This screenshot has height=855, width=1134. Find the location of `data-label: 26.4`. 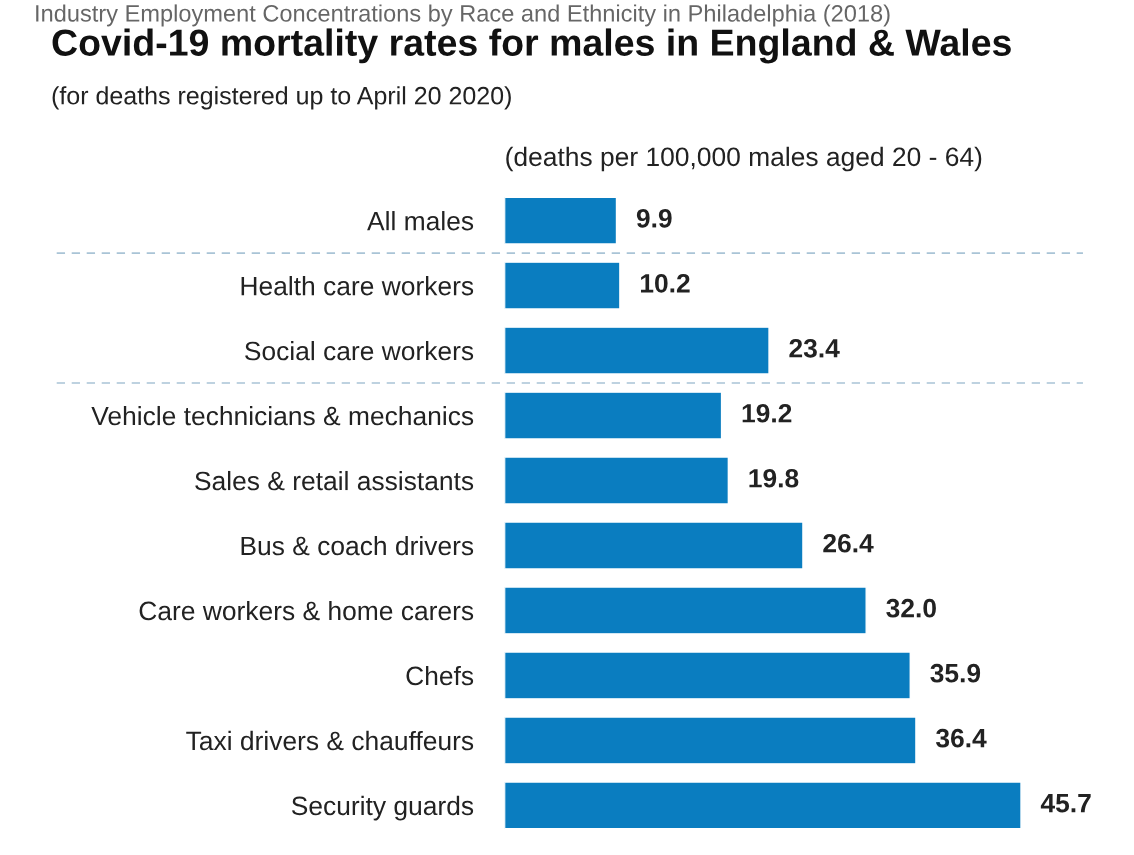

data-label: 26.4 is located at coordinates (848, 543).